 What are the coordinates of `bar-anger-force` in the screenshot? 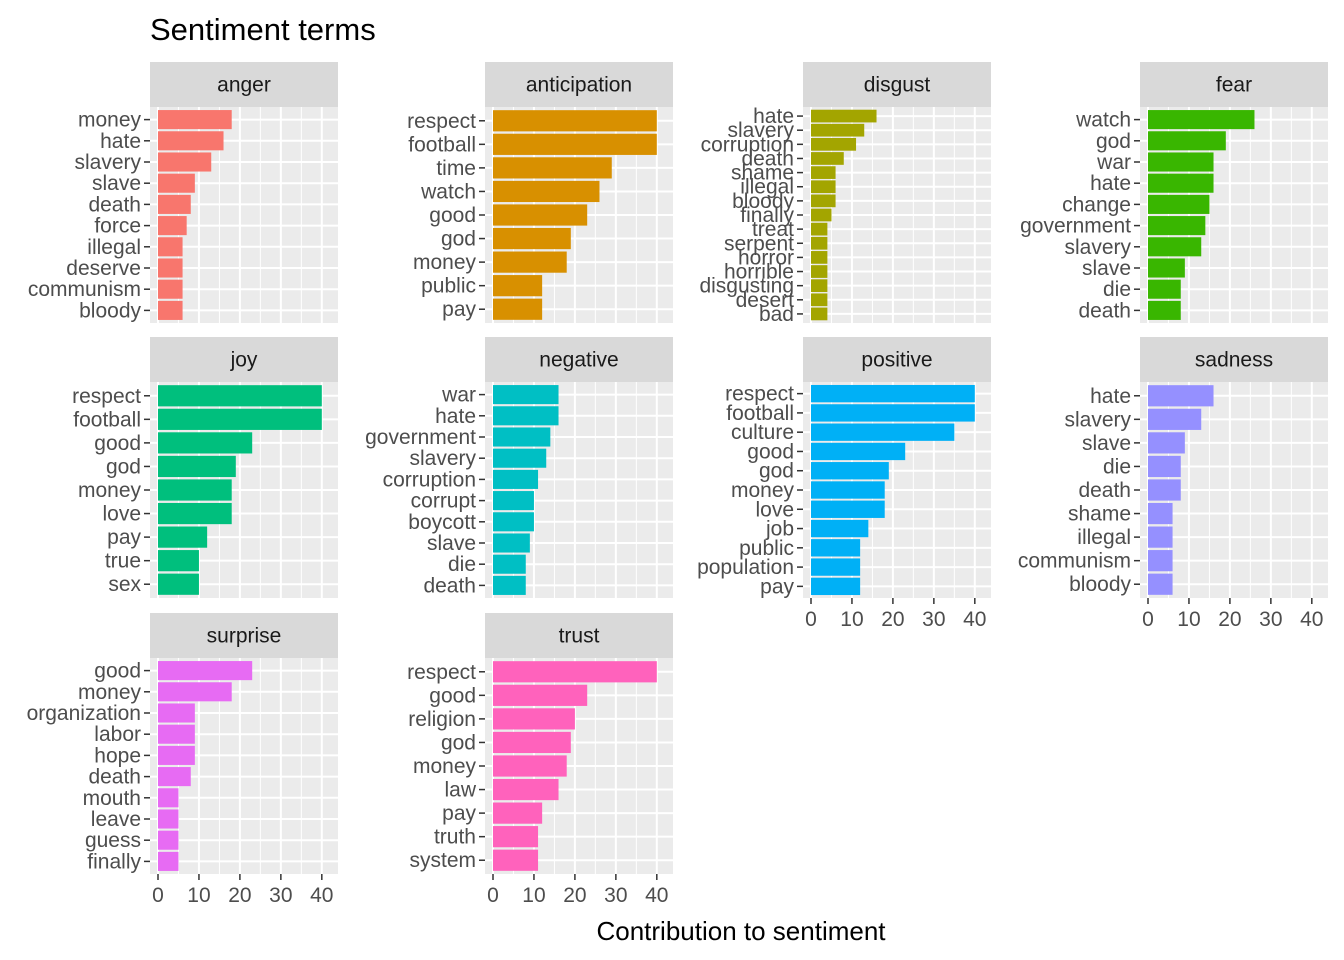 It's located at (172, 226).